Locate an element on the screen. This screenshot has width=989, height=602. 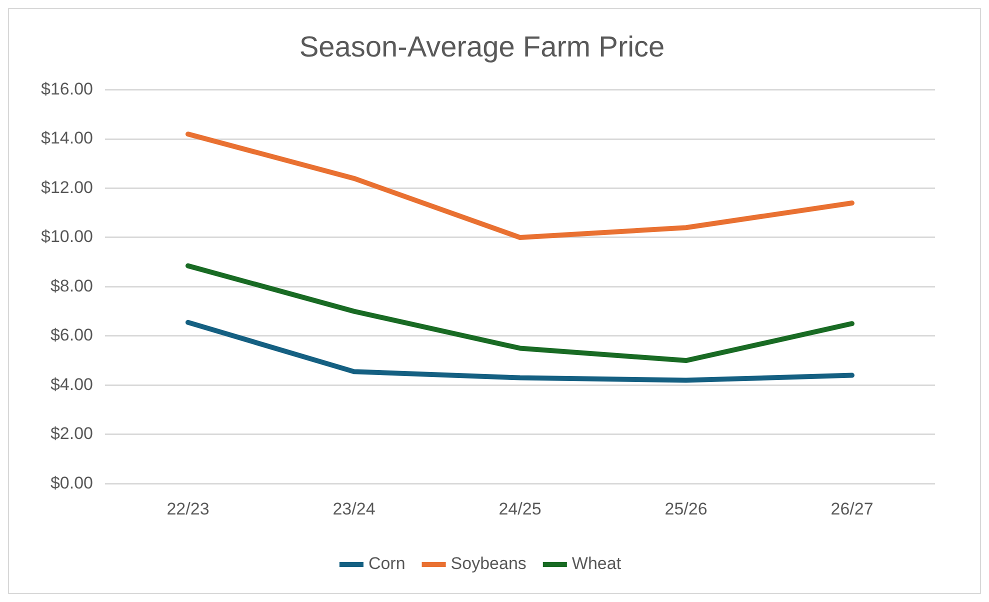
y-tick-label: $6.00 is located at coordinates (71, 335).